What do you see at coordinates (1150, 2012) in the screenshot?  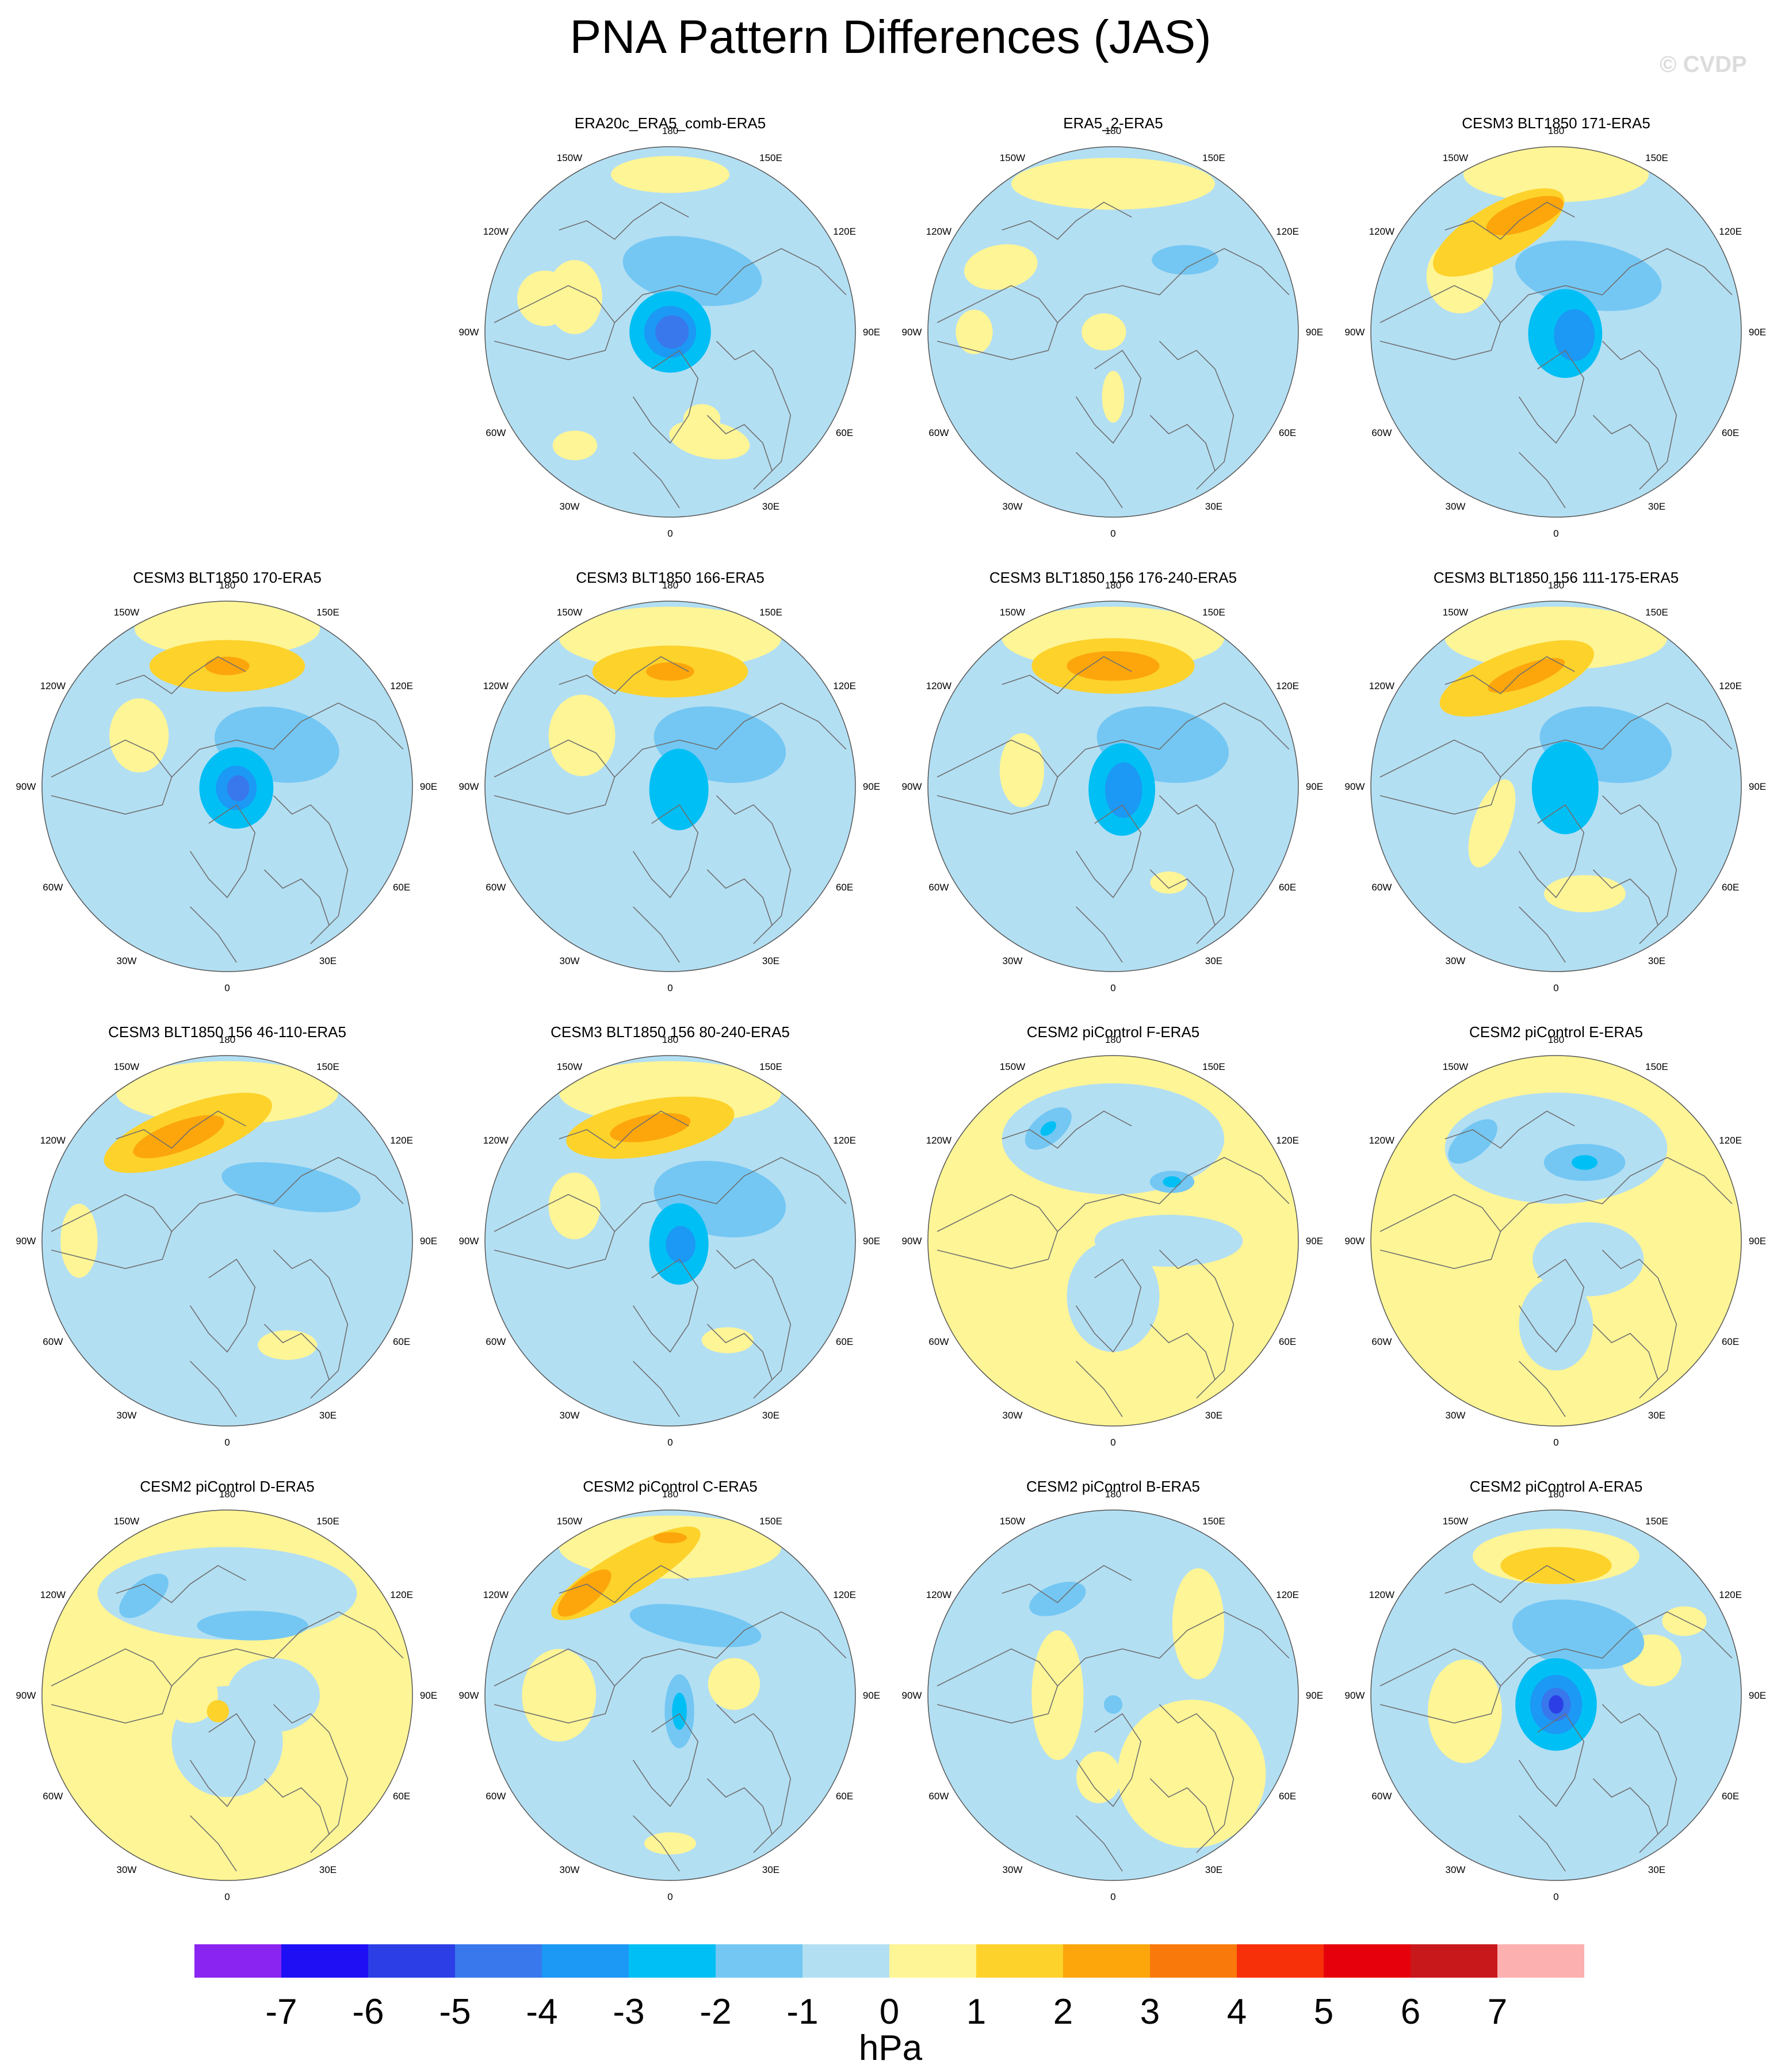 I see `colorbar-label: 3` at bounding box center [1150, 2012].